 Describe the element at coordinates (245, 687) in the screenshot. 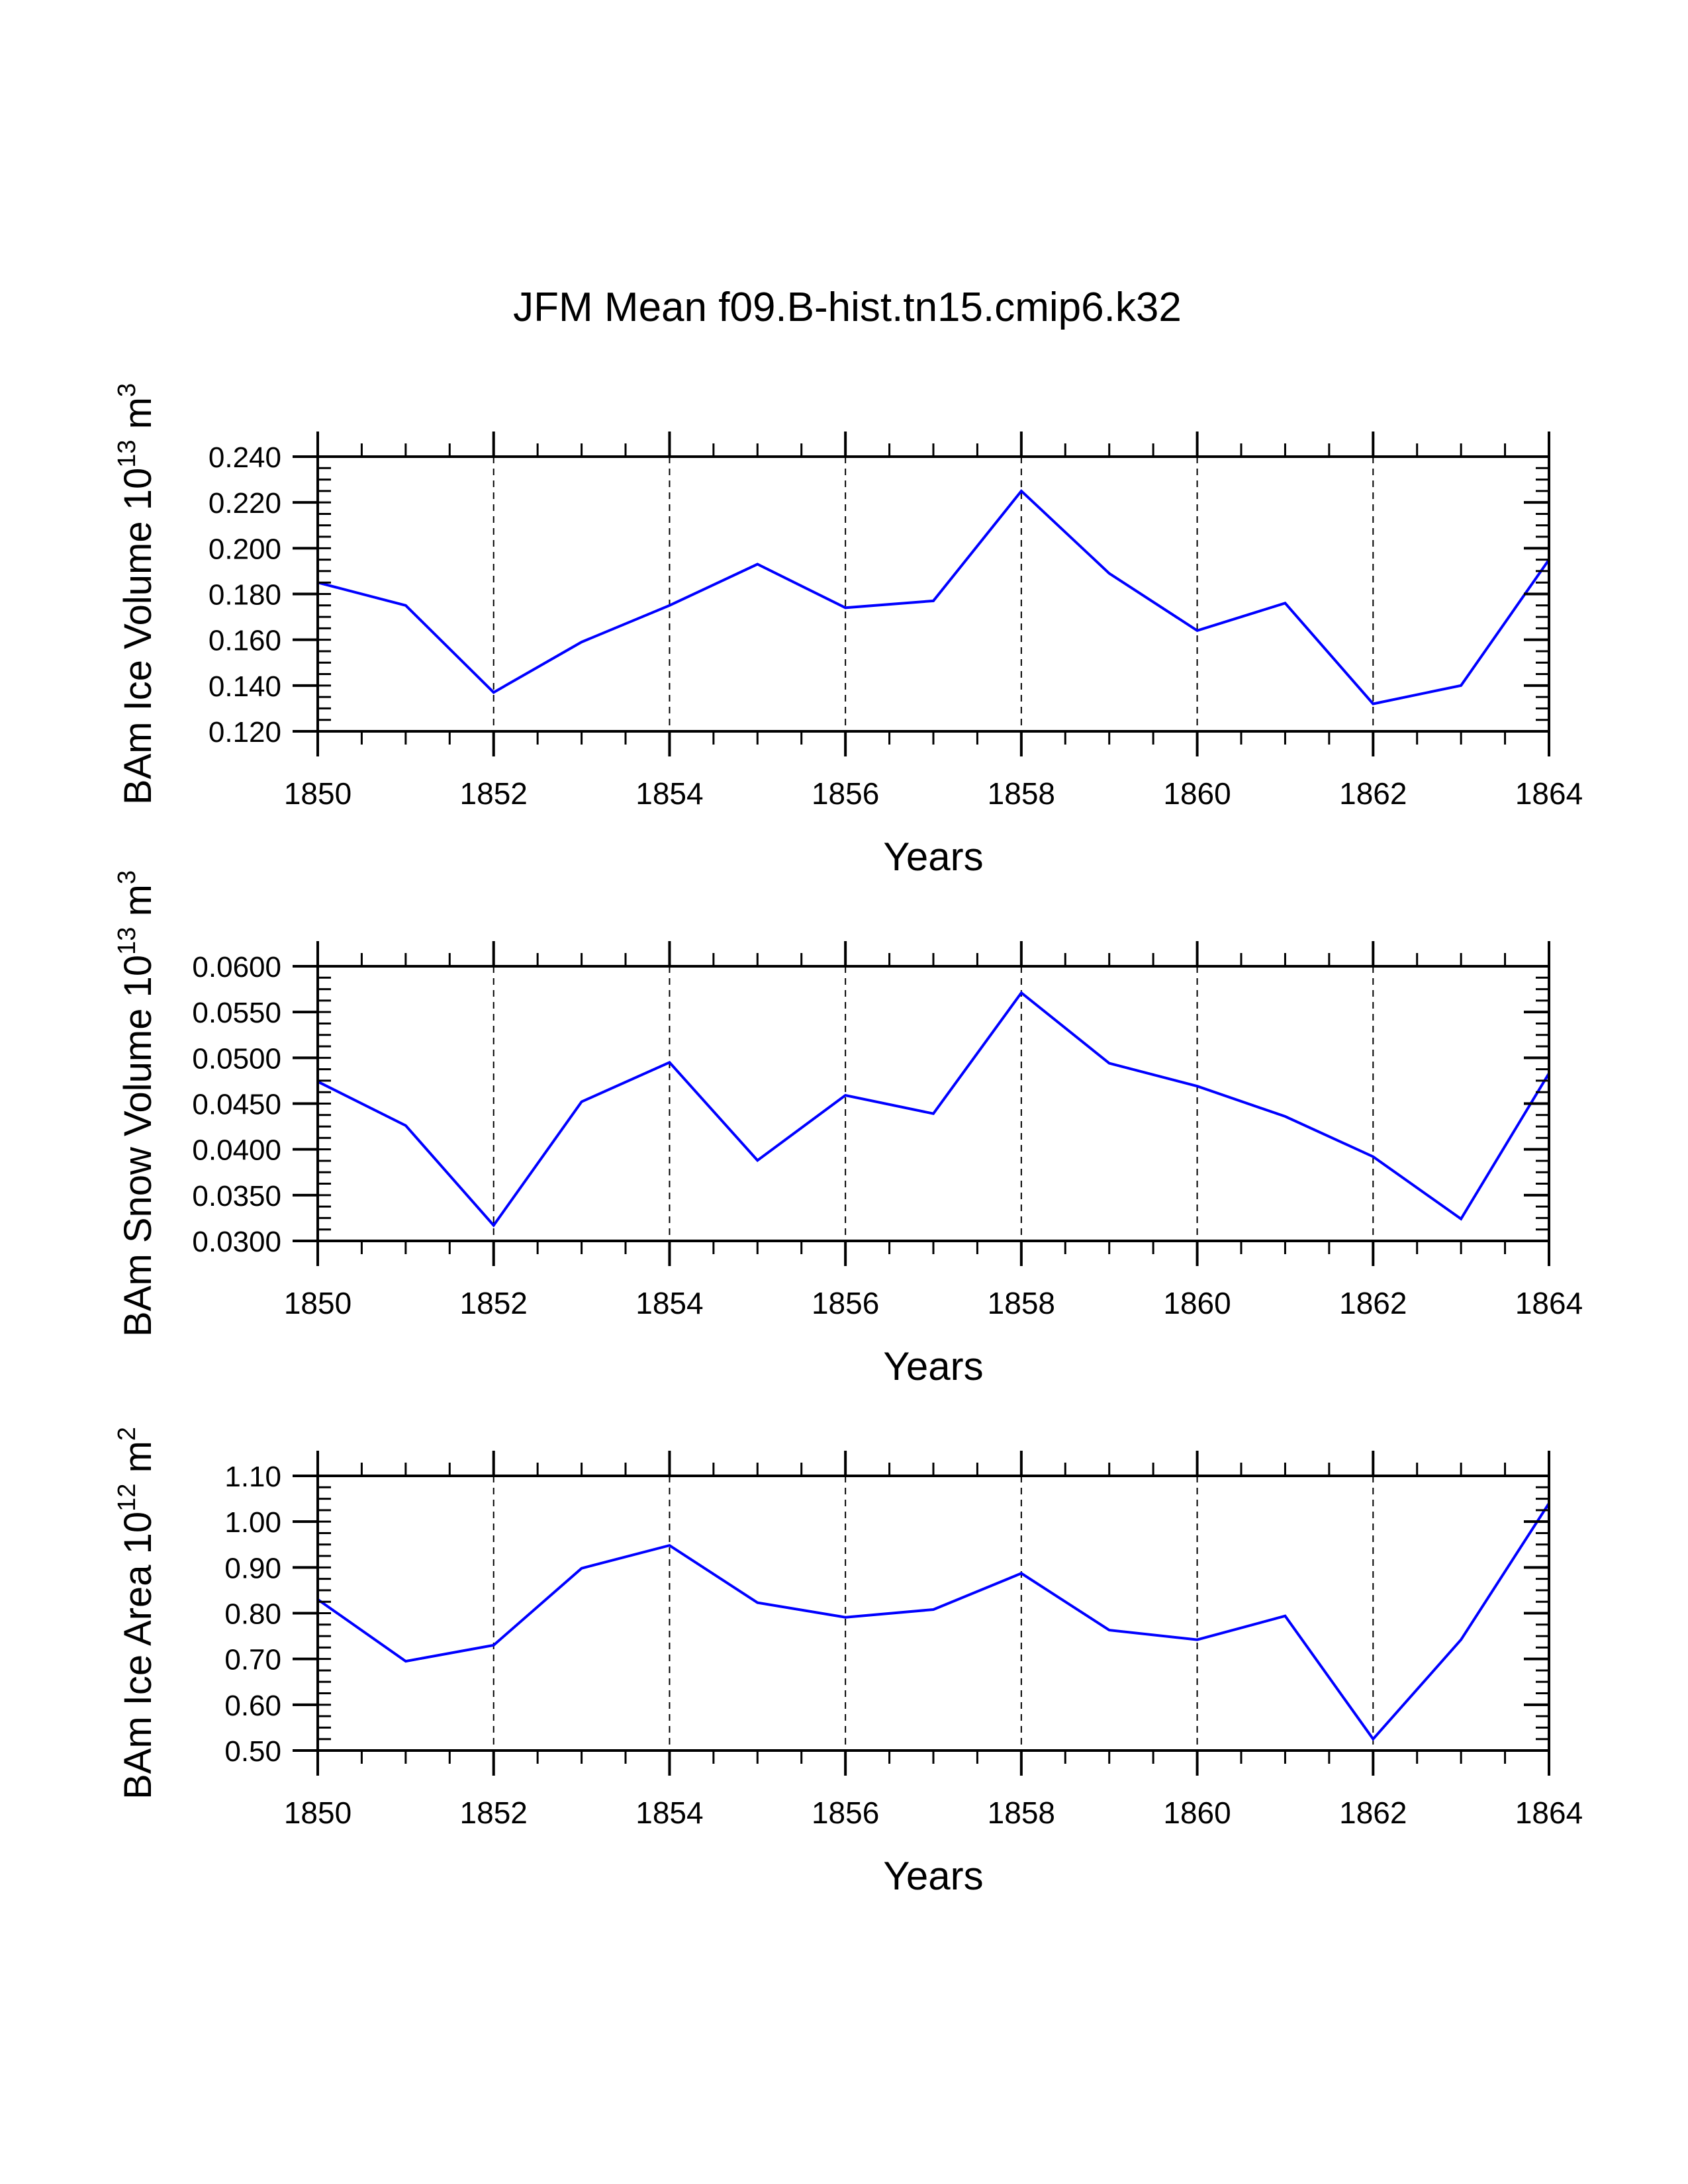

I see `y-tick-label: 0.140` at that location.